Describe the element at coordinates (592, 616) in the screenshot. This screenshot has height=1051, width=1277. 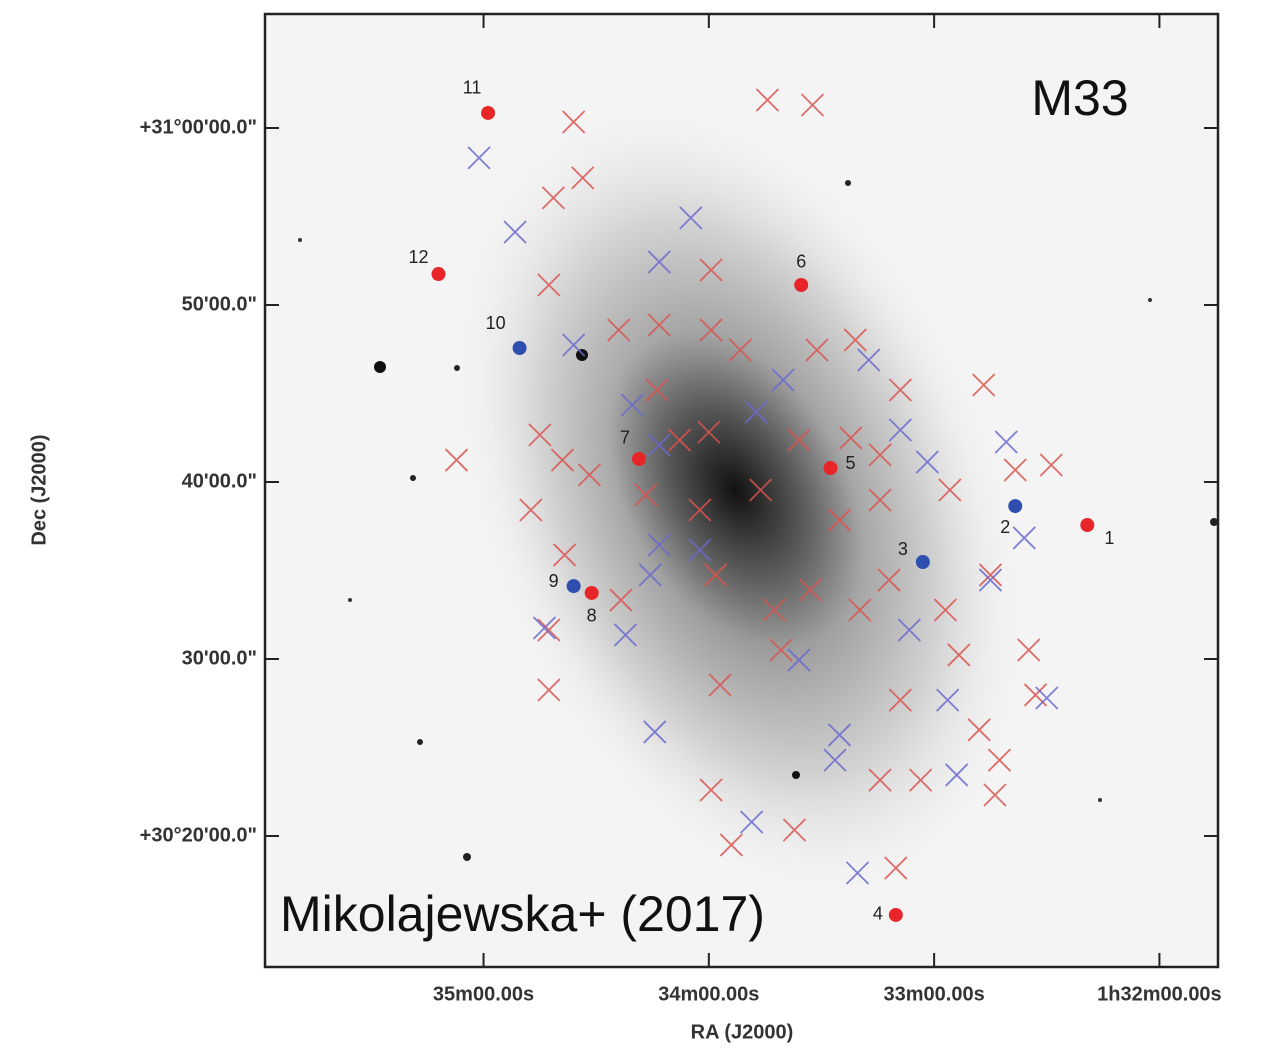
I see `point-label: 8` at that location.